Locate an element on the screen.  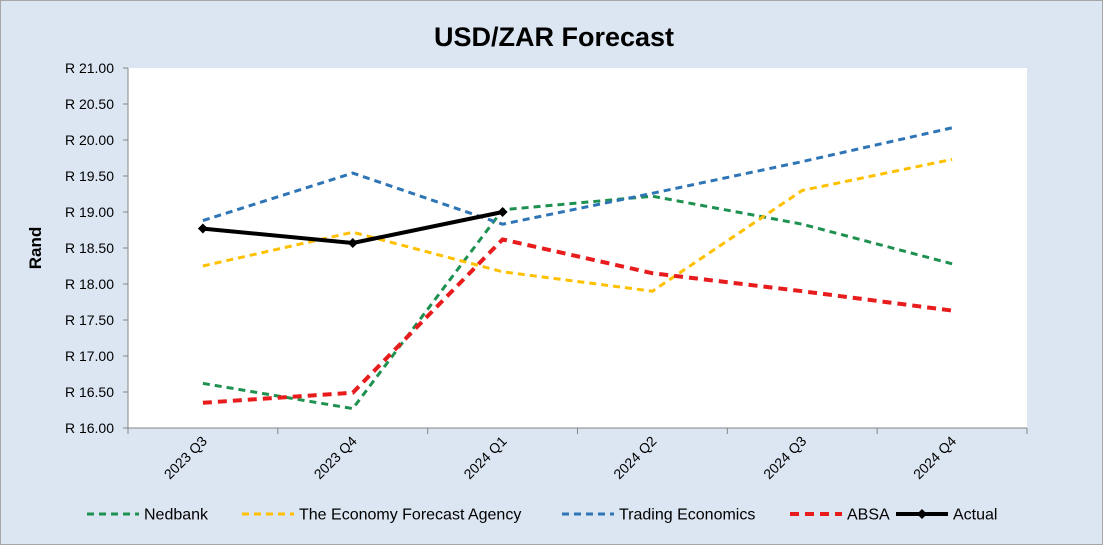
legend-label-nedbank: Nedbank is located at coordinates (176, 515).